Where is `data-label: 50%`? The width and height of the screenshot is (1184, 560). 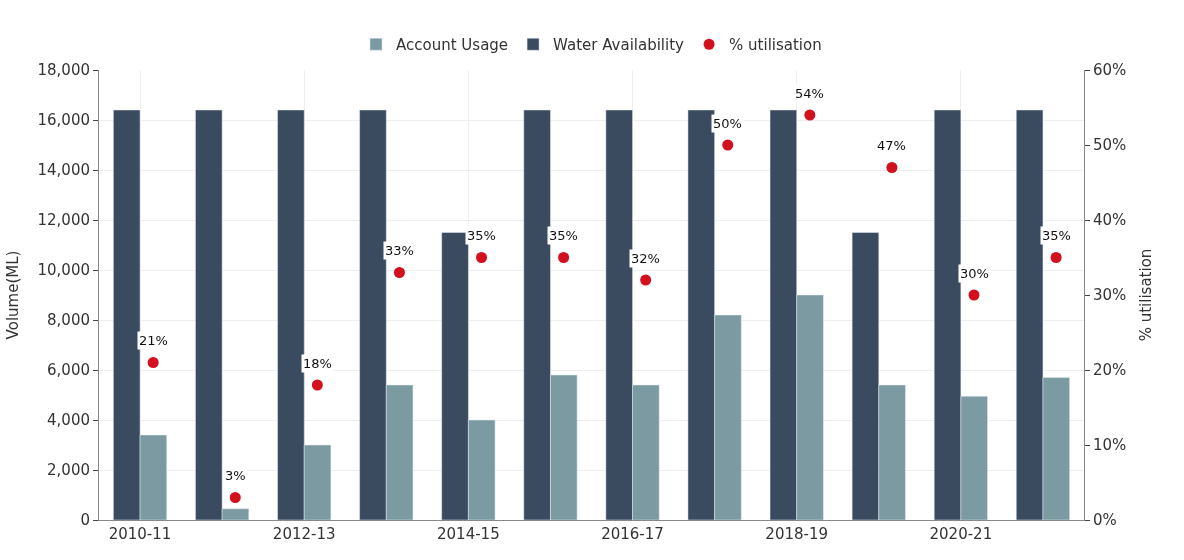
data-label: 50% is located at coordinates (727, 123).